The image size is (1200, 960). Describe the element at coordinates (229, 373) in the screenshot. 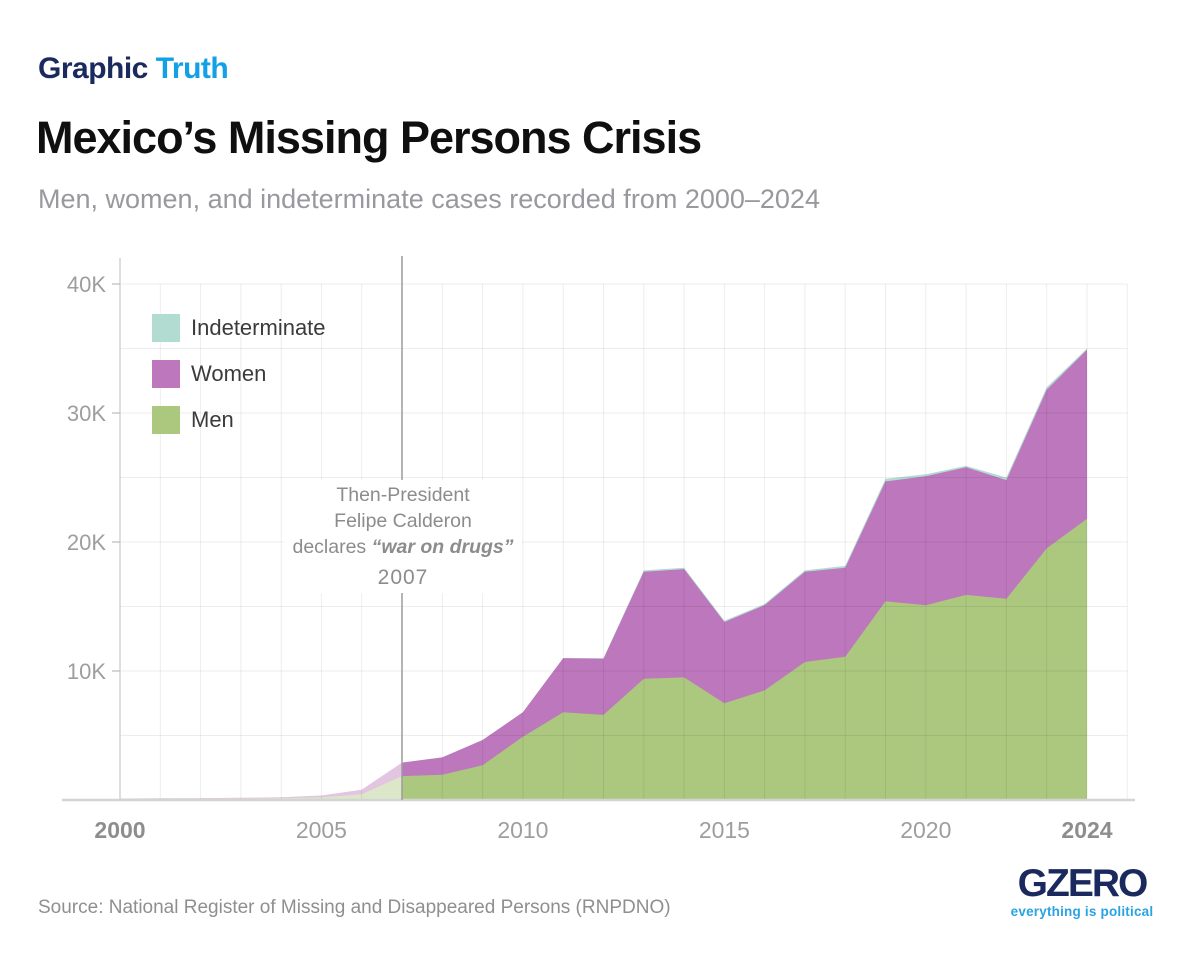

I see `legend-label-women: Women` at that location.